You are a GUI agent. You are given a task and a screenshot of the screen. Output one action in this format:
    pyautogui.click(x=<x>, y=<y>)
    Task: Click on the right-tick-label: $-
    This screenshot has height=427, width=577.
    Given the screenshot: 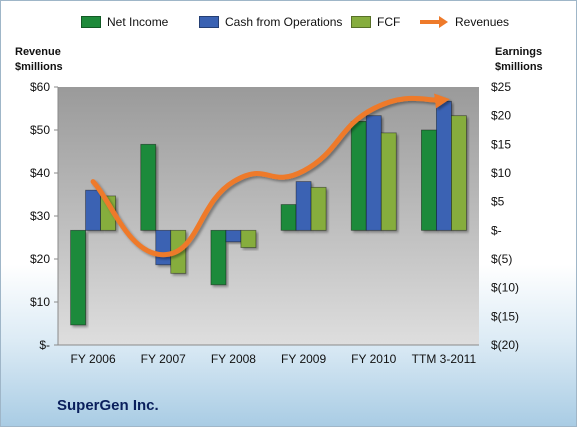 What is the action you would take?
    pyautogui.click(x=496, y=230)
    